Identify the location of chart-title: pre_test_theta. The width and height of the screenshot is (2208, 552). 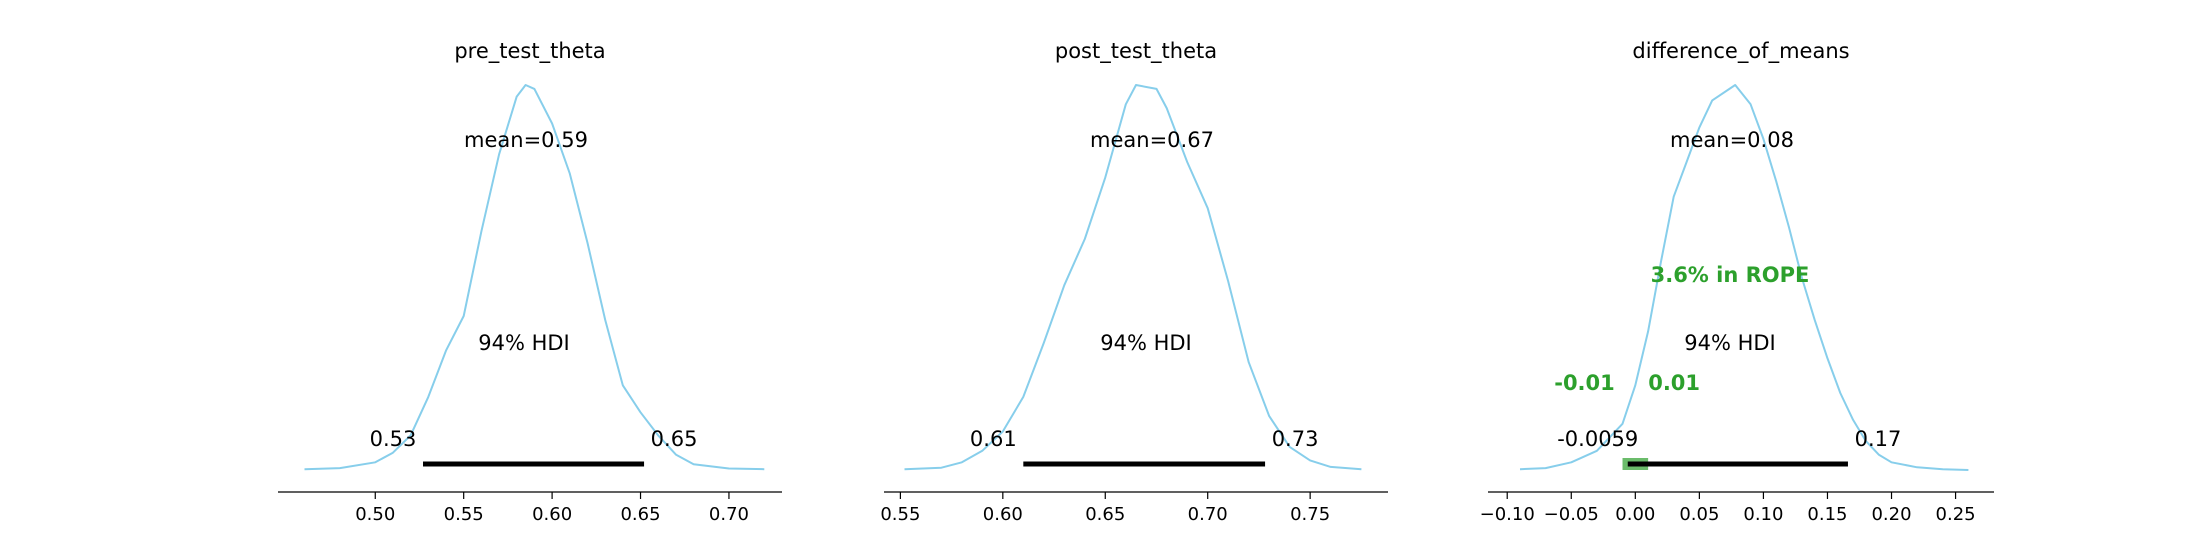
(529, 51).